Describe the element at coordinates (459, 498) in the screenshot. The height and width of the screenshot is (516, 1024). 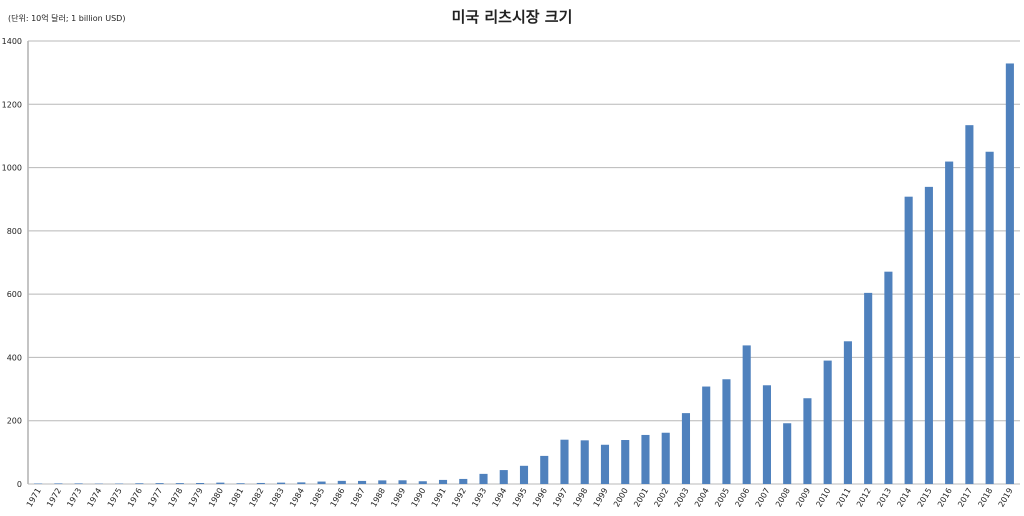
I see `x-tick-label: 1992` at that location.